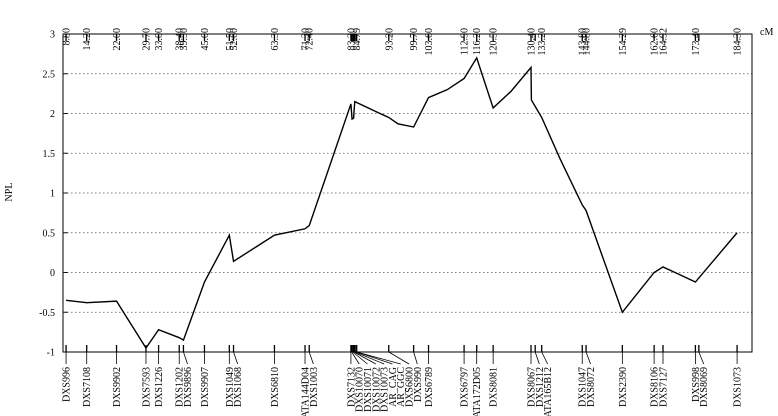  I want to click on x-tick-label: 14.20, so click(87, 39).